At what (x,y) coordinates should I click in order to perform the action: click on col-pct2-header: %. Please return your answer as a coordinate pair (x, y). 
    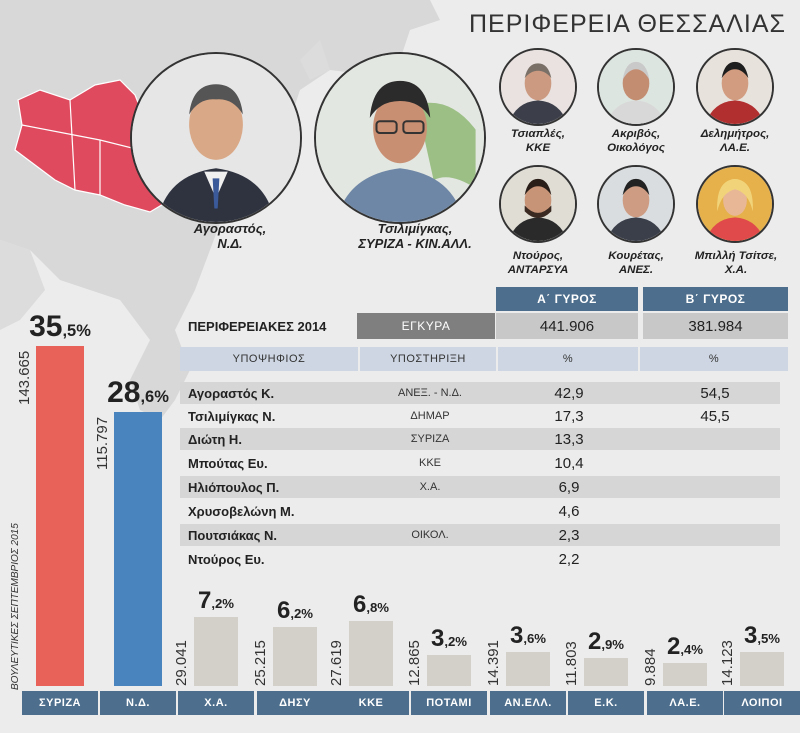
    Looking at the image, I should click on (714, 359).